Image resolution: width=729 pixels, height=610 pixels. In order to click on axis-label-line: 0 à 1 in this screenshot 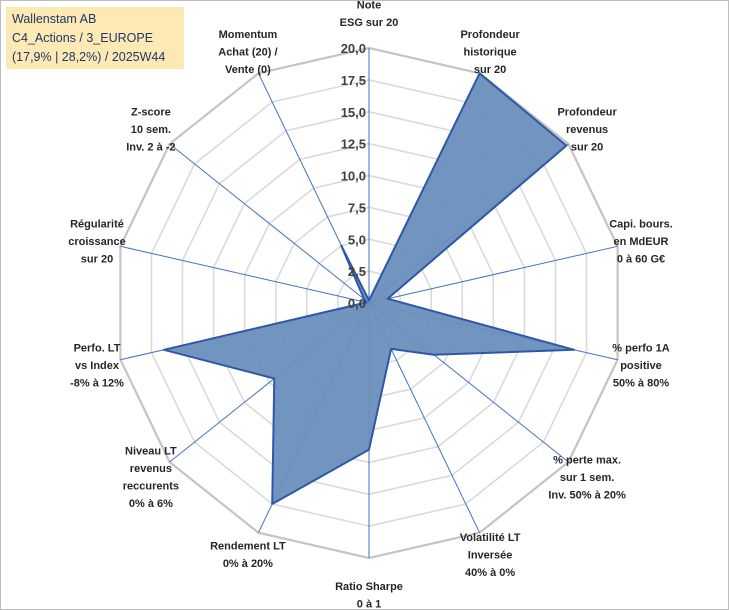, I will do `click(369, 604)`.